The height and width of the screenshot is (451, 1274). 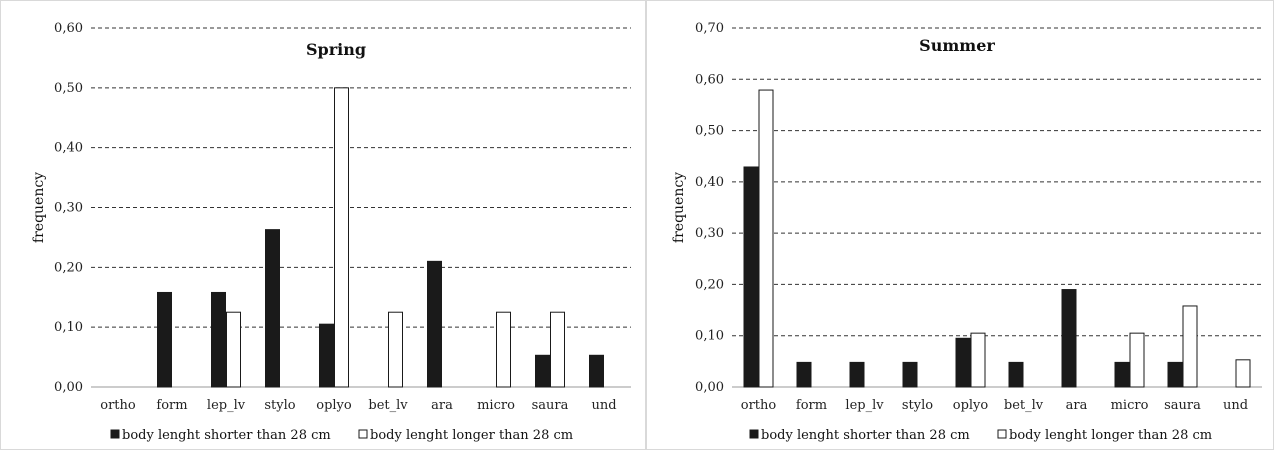 What do you see at coordinates (336, 49) in the screenshot?
I see `chart-title: Spring` at bounding box center [336, 49].